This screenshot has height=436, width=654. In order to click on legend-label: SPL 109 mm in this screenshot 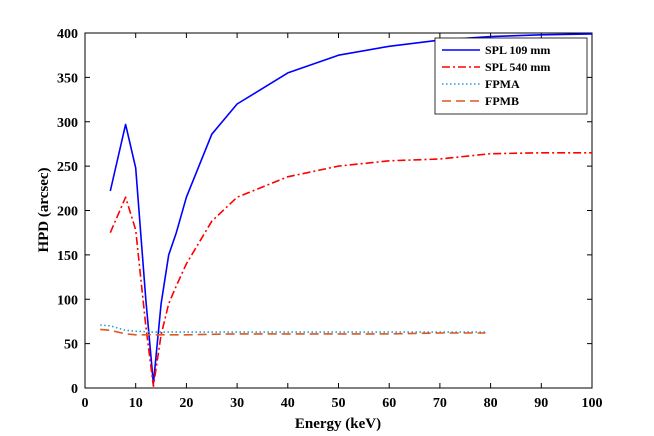, I will do `click(517, 50)`.